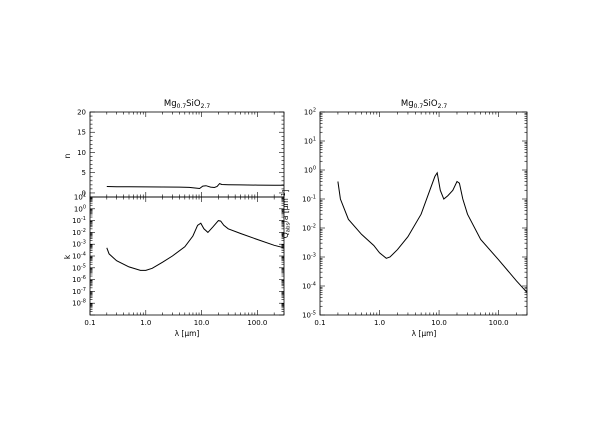 The height and width of the screenshot is (424, 600). I want to click on left-title-b-sub: 2.7, so click(206, 106).